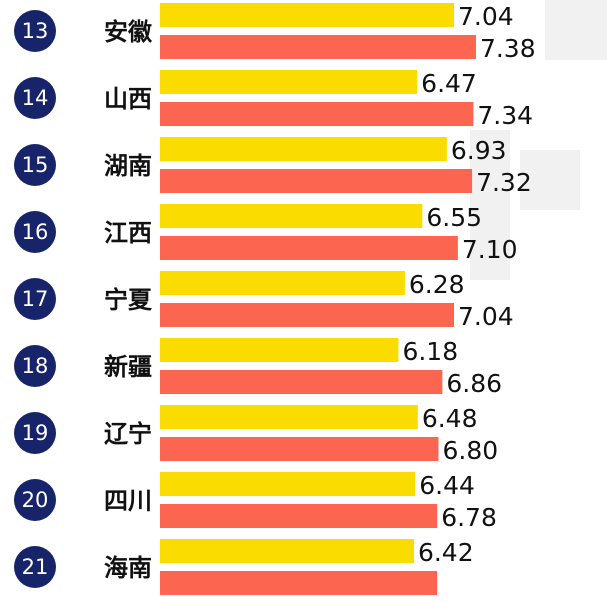  I want to click on data-label: 6.93, so click(479, 150).